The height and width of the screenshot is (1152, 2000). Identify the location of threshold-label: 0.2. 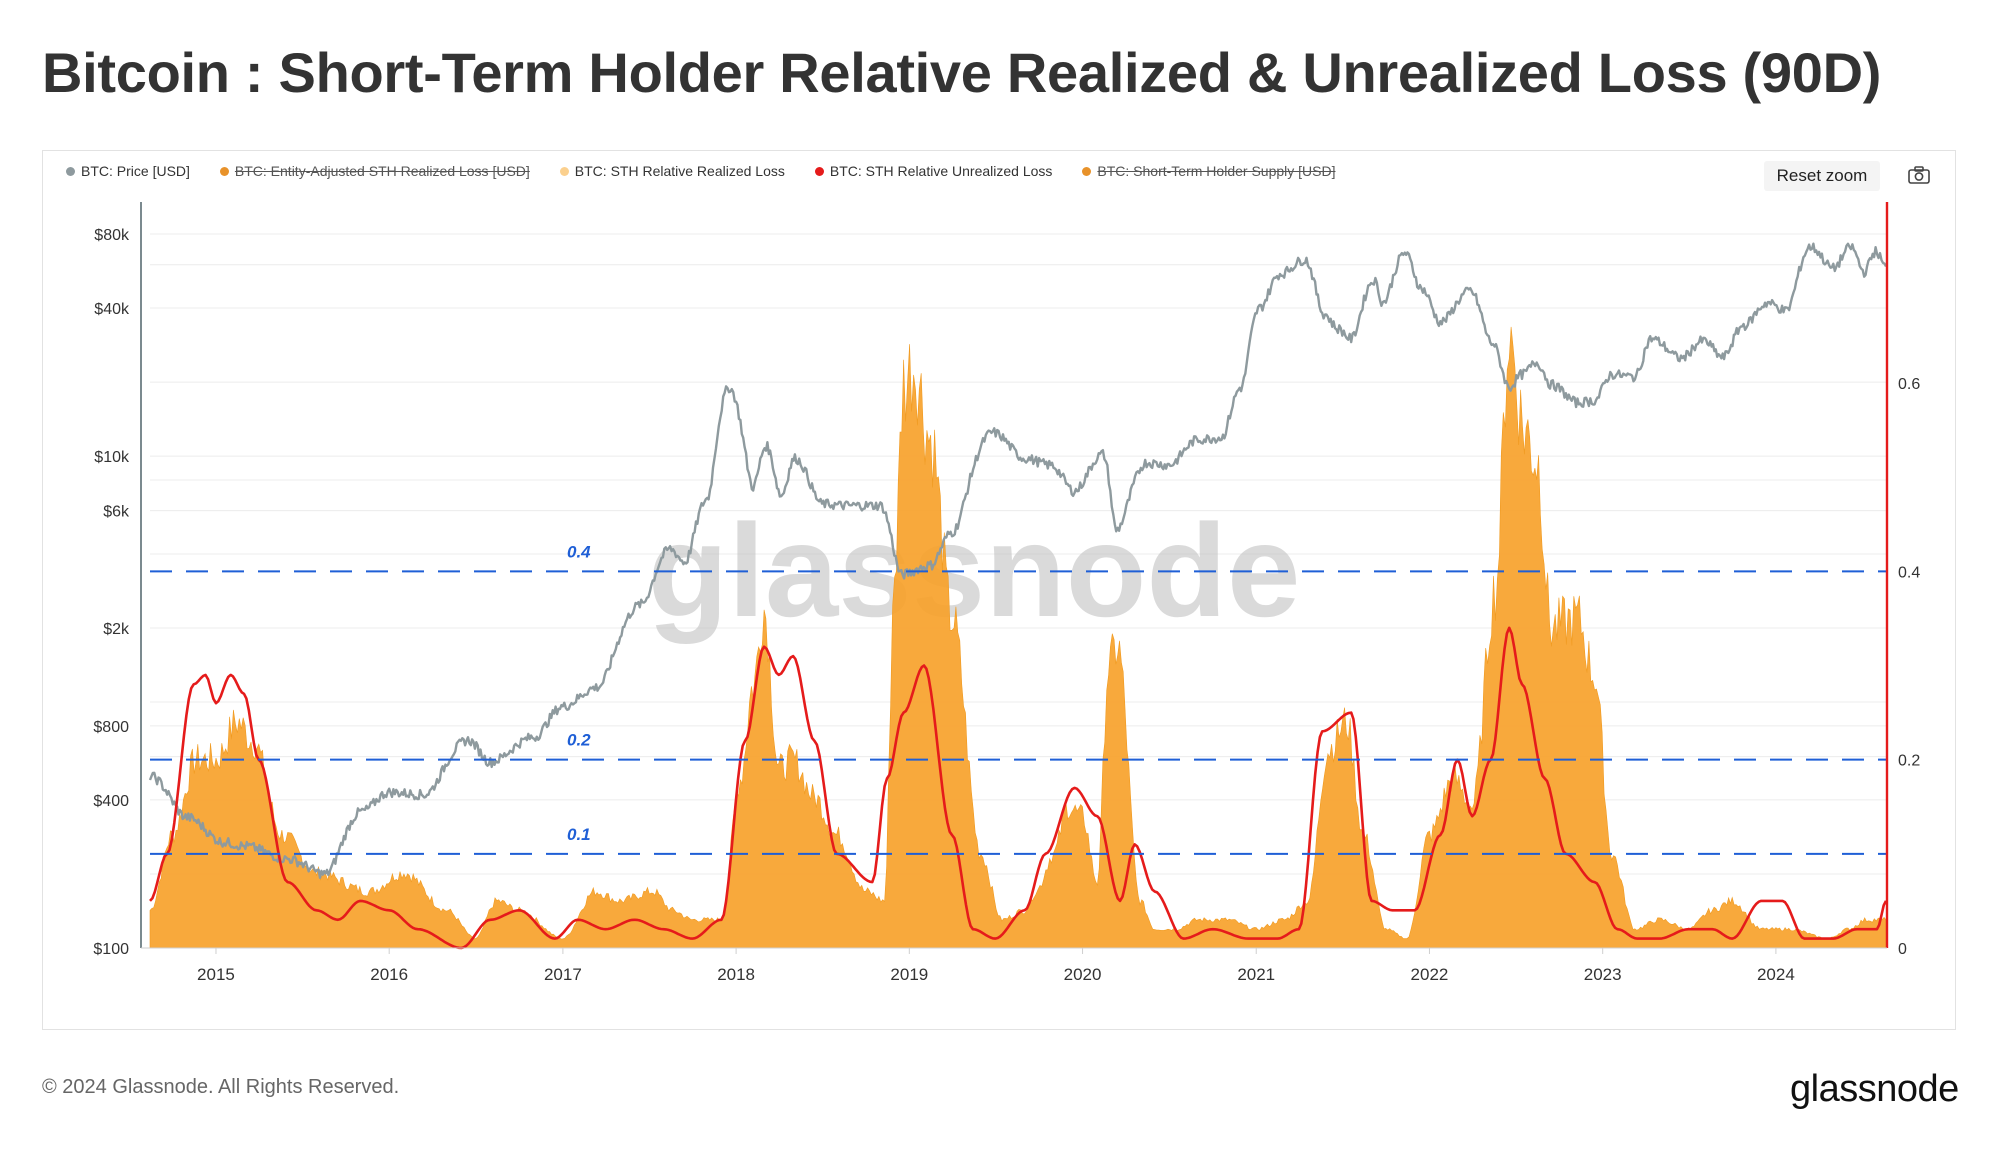
(579, 740).